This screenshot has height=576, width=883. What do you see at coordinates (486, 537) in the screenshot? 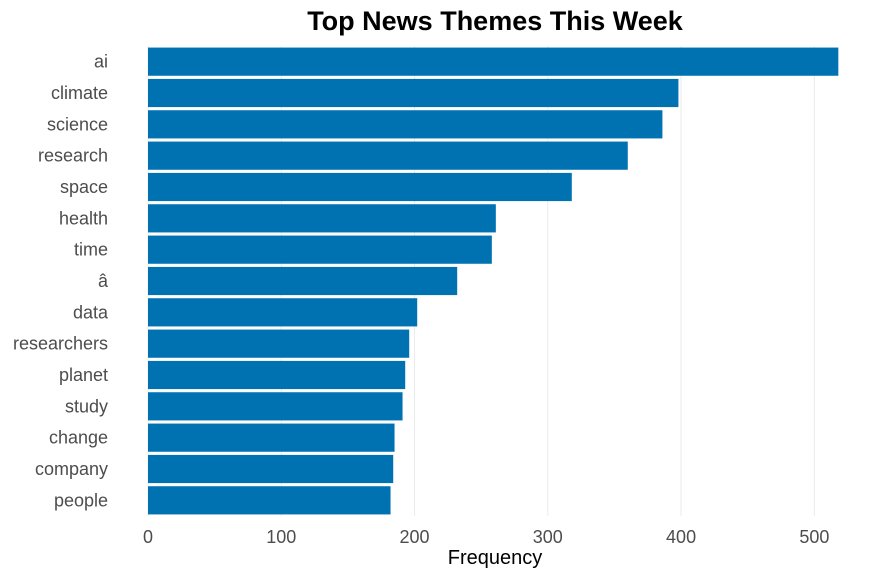
I see `x-tick-labels: 0 100 200 300 400 500` at bounding box center [486, 537].